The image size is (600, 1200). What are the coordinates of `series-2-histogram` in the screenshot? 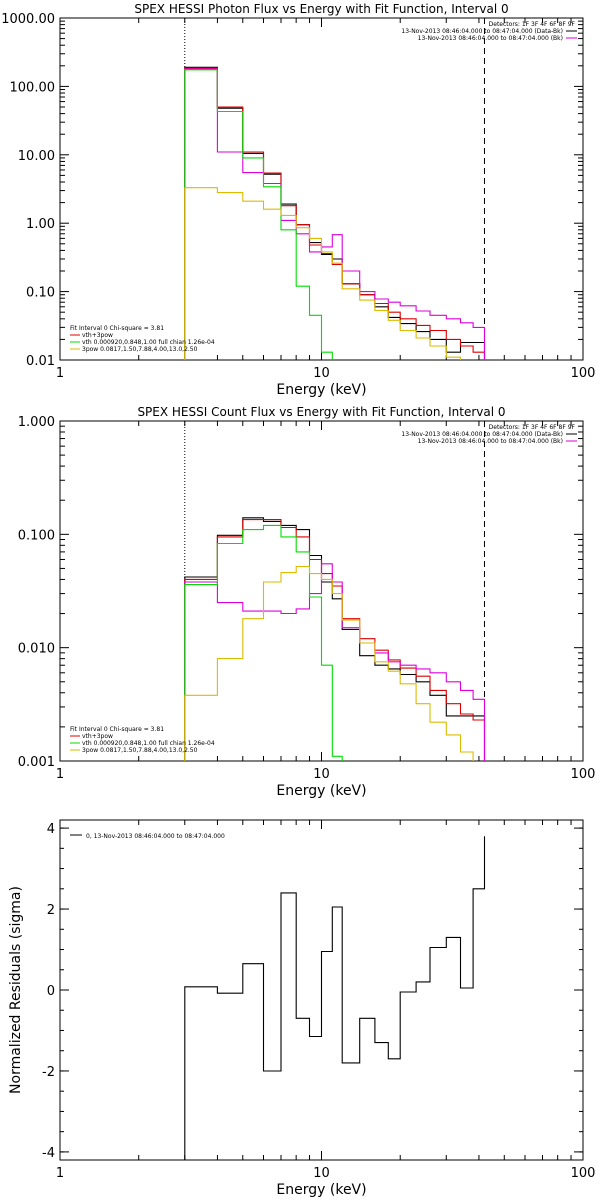 It's located at (335, 214).